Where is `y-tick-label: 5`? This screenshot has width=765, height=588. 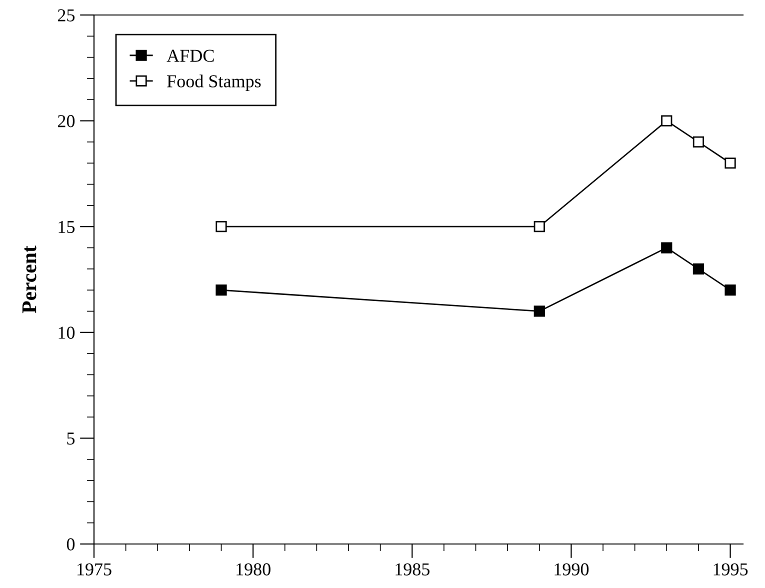
y-tick-label: 5 is located at coordinates (71, 438).